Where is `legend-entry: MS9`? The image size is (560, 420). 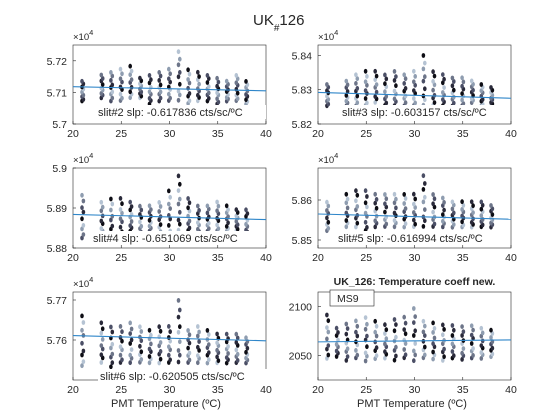
legend-entry: MS9 is located at coordinates (348, 299).